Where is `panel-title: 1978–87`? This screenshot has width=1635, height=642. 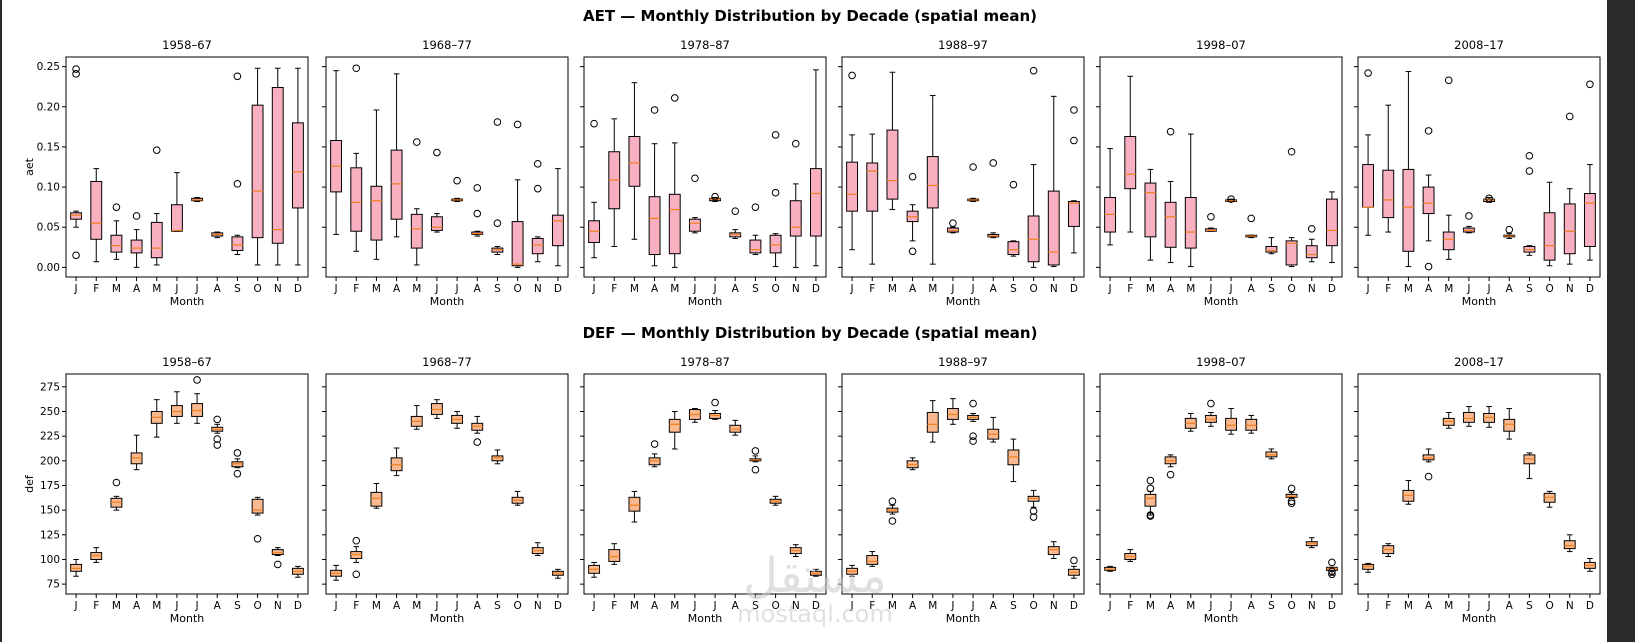 panel-title: 1978–87 is located at coordinates (705, 45).